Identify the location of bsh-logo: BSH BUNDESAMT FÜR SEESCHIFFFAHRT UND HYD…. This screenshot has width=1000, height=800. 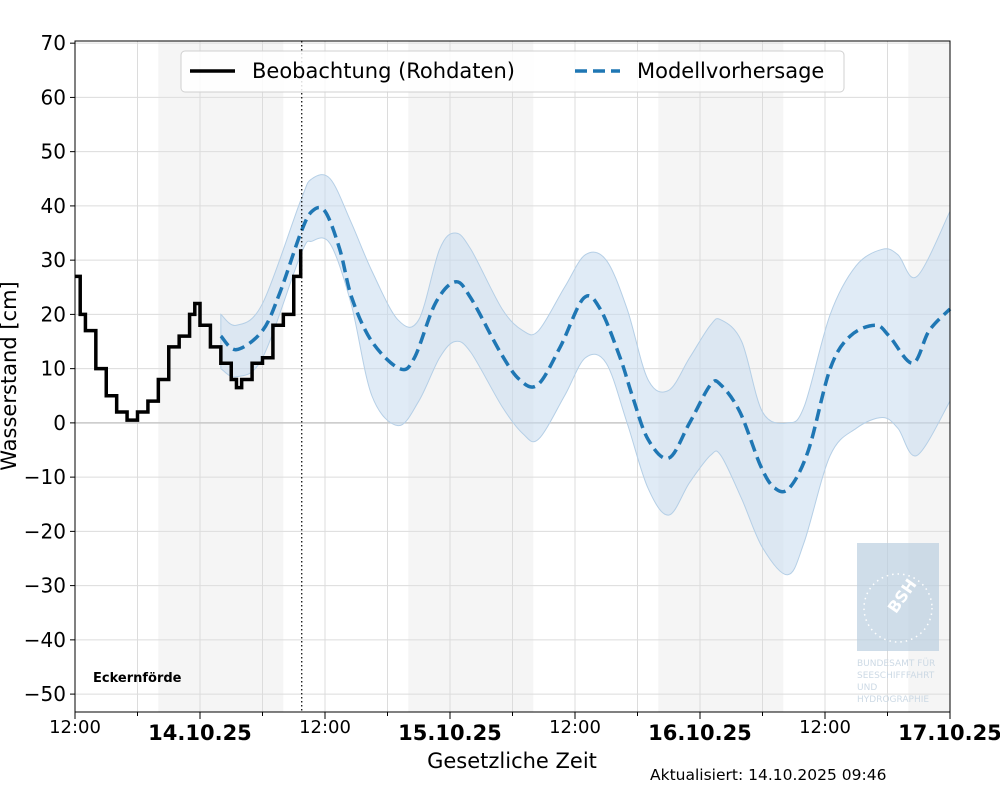
(898, 624).